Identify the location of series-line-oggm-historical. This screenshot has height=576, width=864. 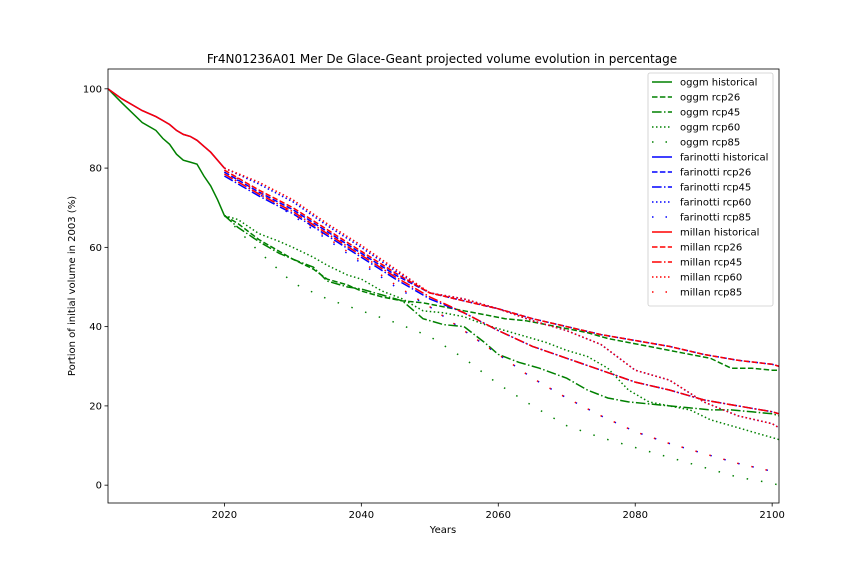
(167, 152).